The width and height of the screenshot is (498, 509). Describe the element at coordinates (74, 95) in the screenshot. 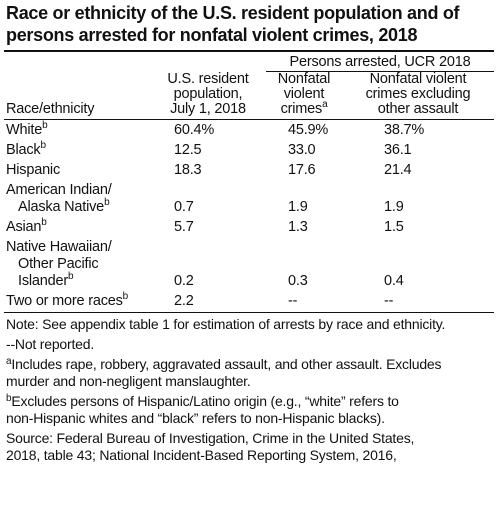

I see `header-race-ethnicity: Race/ethnicity` at that location.